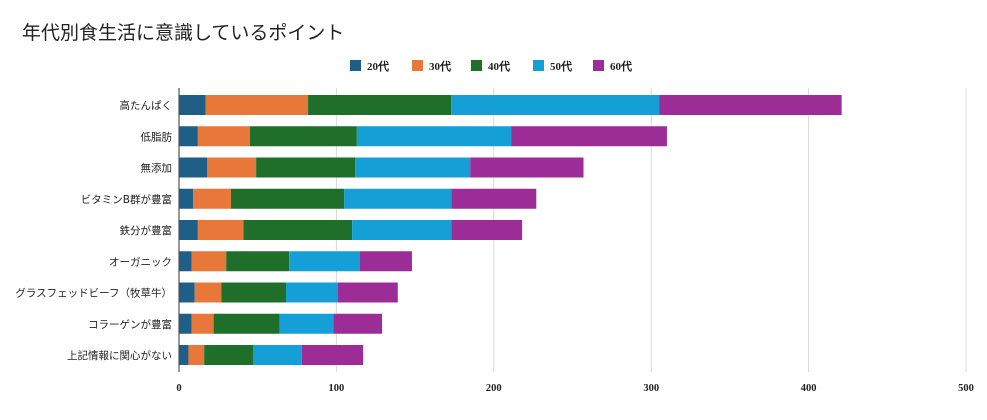 The image size is (987, 420). What do you see at coordinates (140, 262) in the screenshot?
I see `category-label-5: オーガニック` at bounding box center [140, 262].